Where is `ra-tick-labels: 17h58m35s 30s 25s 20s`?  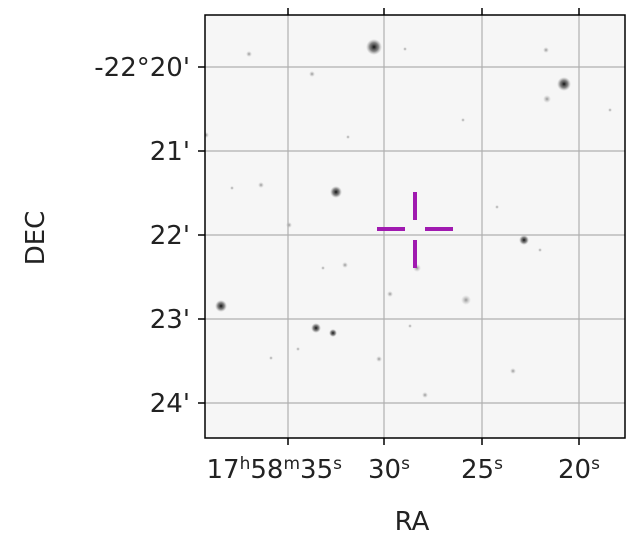 ra-tick-labels: 17h58m35s 30s 25s 20s is located at coordinates (404, 469).